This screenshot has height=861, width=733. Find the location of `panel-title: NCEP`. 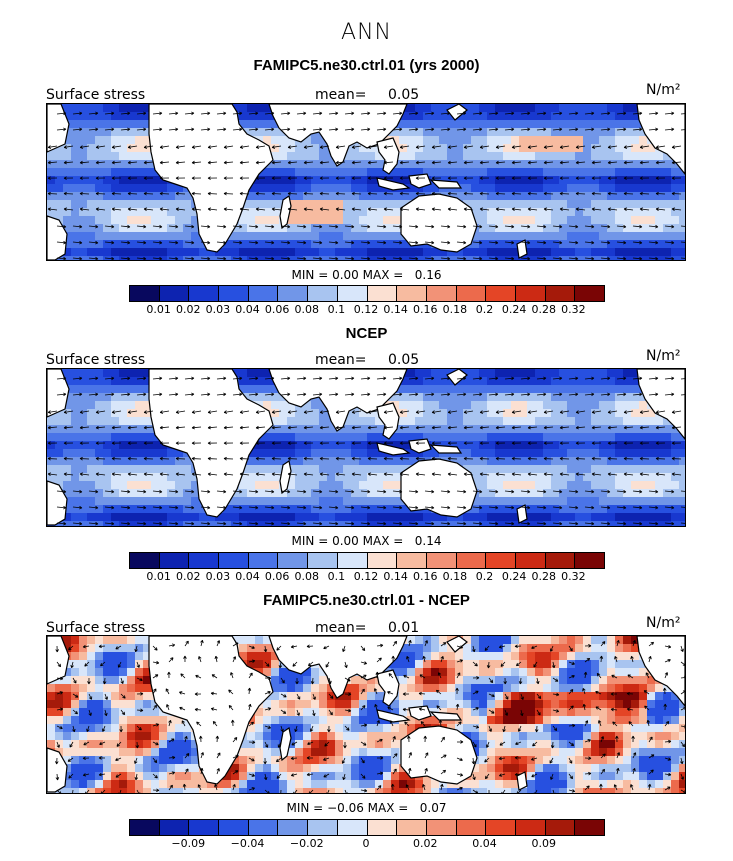

panel-title: NCEP is located at coordinates (366, 333).